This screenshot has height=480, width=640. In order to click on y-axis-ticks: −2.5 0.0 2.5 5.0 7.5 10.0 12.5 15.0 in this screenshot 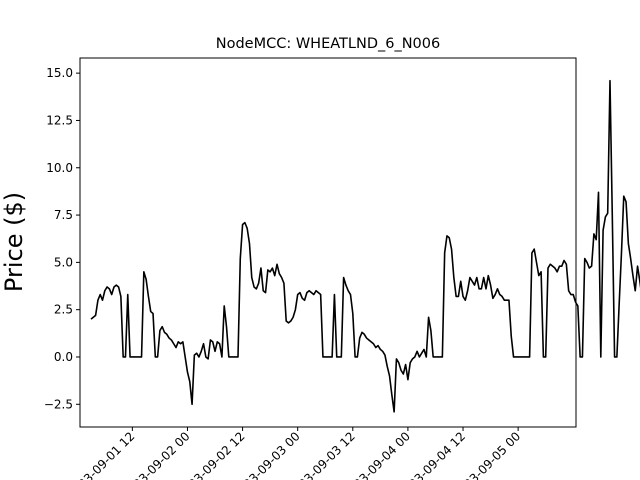, I will do `click(62, 238)`.